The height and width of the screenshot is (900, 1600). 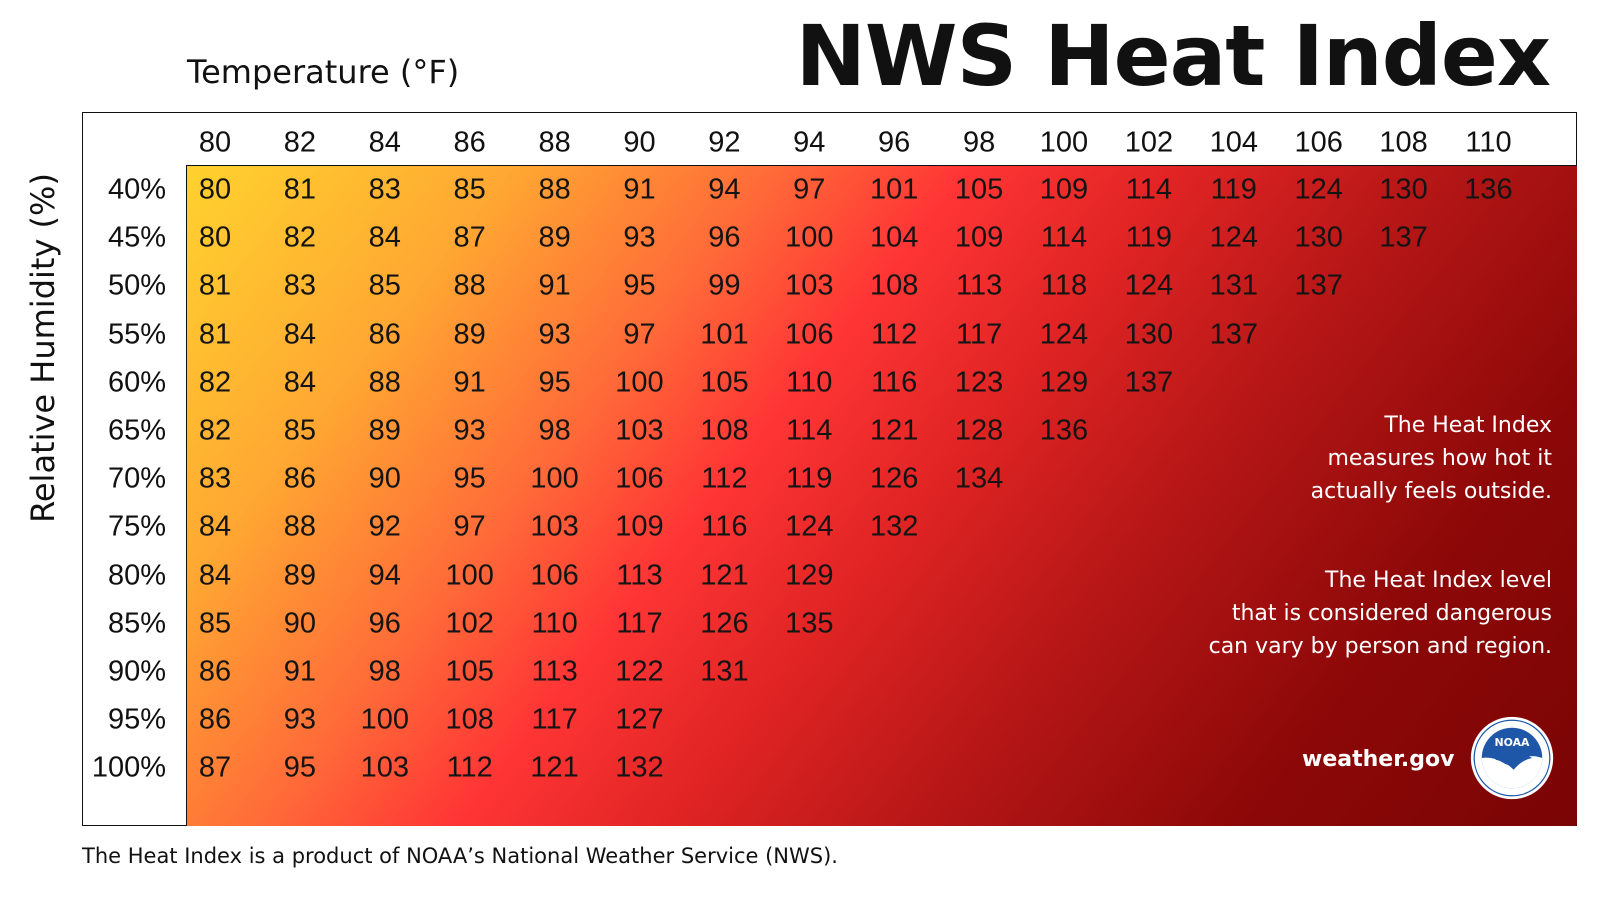 I want to click on heat-index-cell: 90, so click(x=300, y=623).